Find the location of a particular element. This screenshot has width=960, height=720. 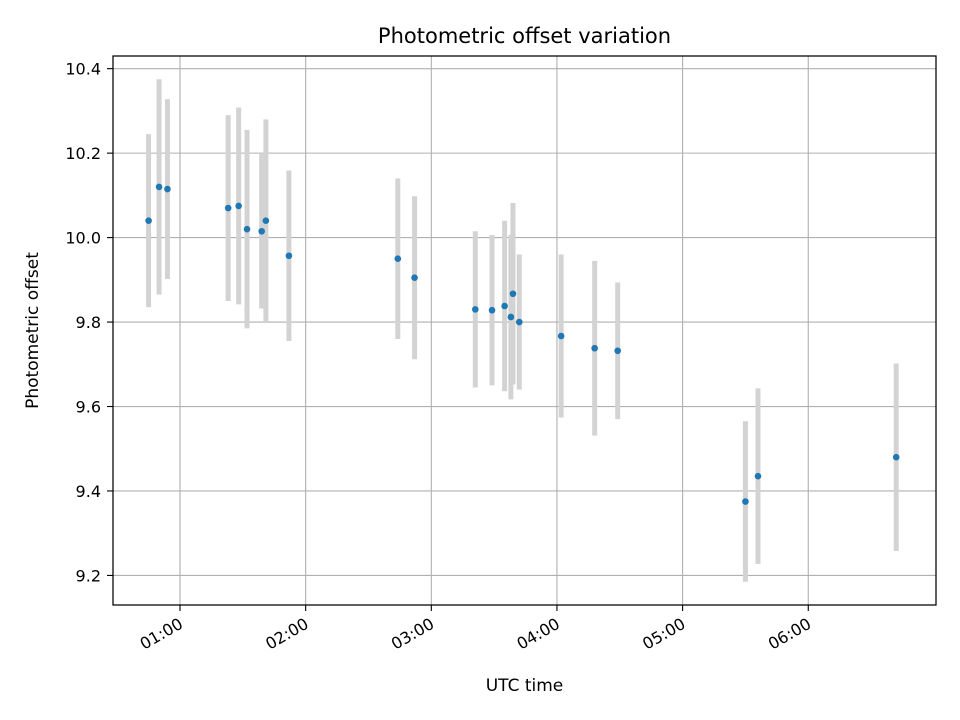

y-tick-label: 9.2 is located at coordinates (88, 575).